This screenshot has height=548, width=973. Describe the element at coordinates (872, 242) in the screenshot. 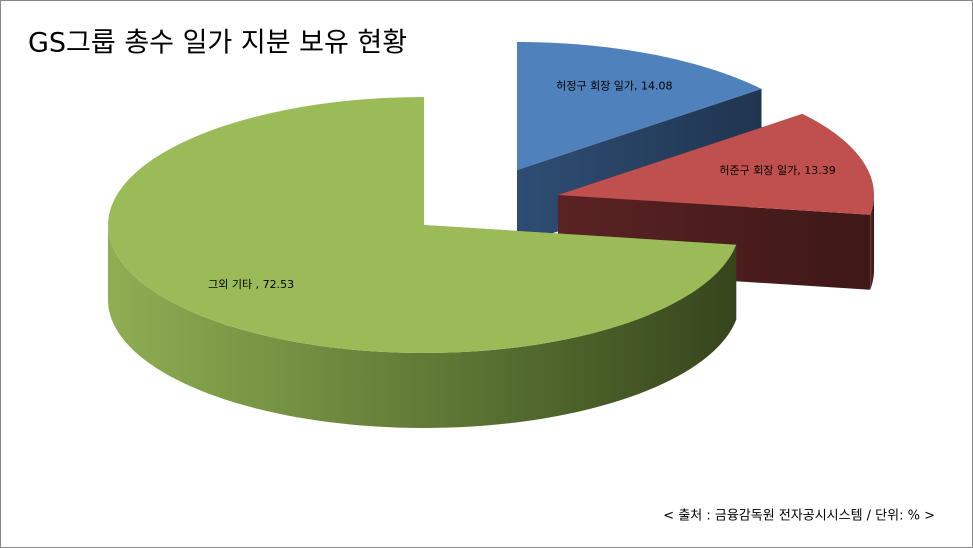

I see `slice-wall` at that location.